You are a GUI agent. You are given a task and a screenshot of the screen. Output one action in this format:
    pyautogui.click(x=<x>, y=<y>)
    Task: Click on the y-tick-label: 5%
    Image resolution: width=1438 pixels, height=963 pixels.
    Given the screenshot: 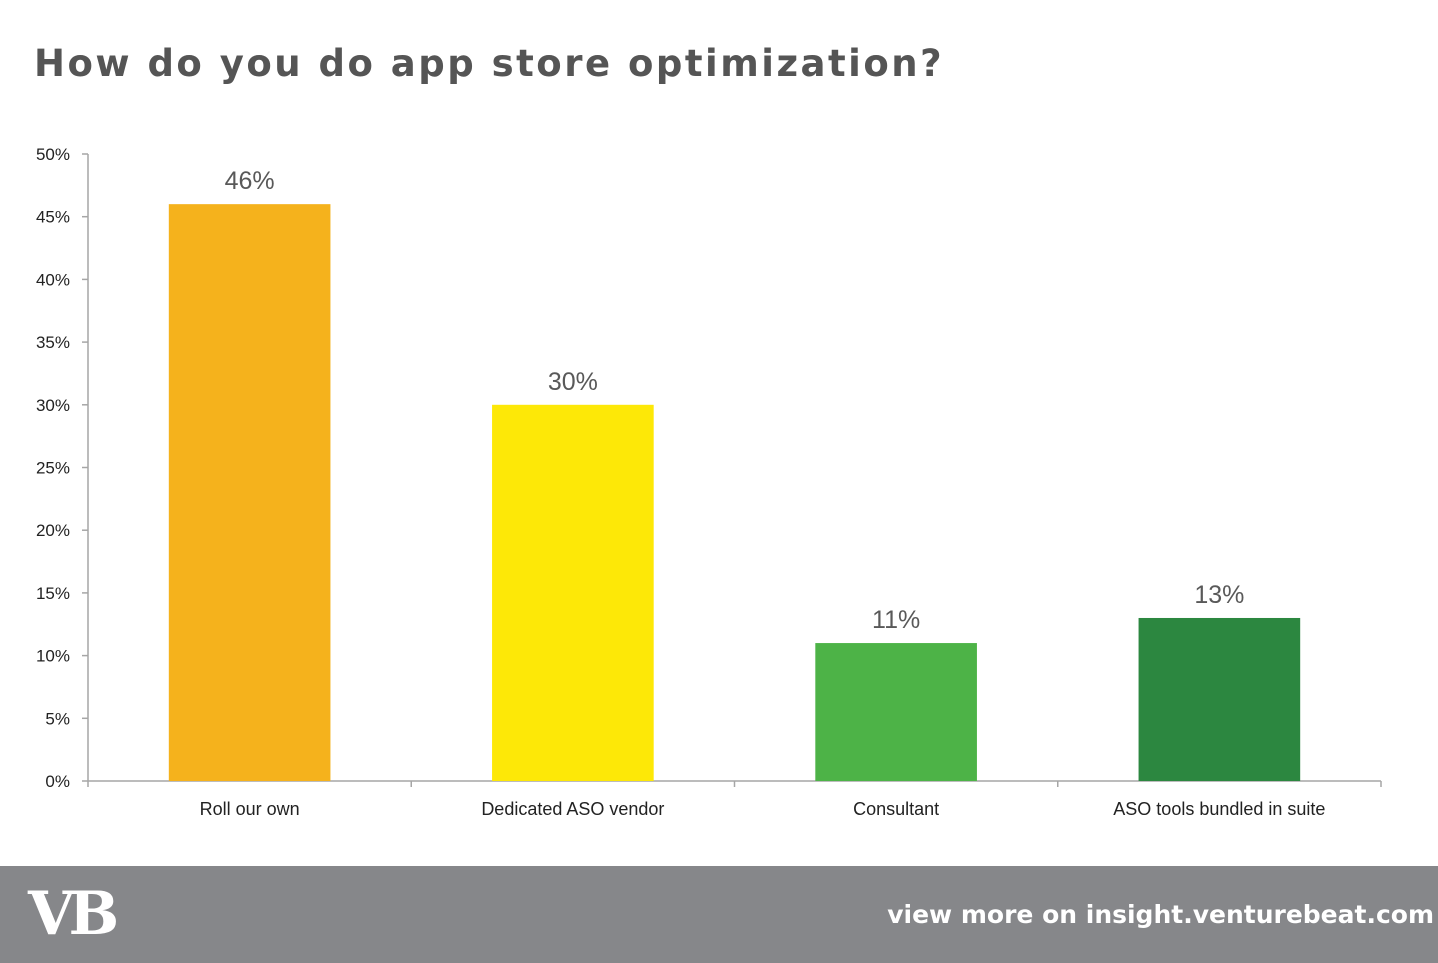 What is the action you would take?
    pyautogui.click(x=57, y=718)
    